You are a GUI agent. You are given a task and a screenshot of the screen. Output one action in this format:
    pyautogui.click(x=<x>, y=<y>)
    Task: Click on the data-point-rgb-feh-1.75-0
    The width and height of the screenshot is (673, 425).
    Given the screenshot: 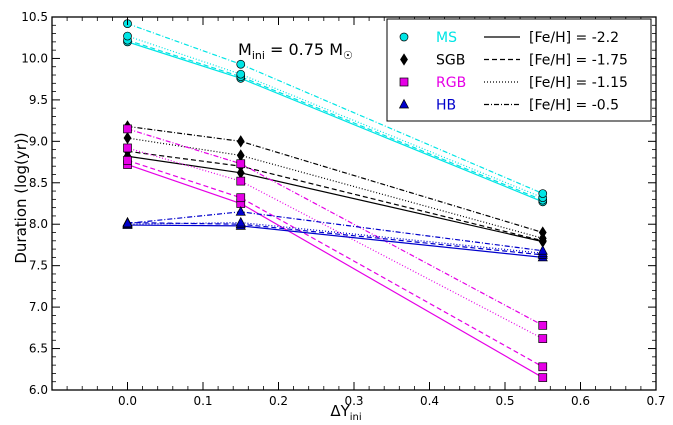 What is the action you would take?
    pyautogui.click(x=127, y=160)
    